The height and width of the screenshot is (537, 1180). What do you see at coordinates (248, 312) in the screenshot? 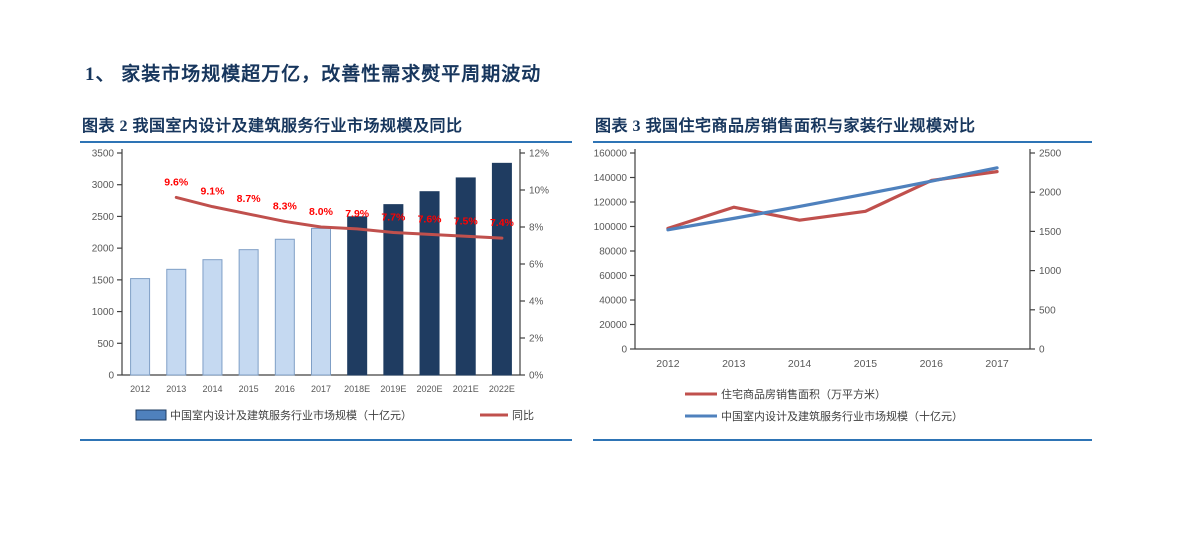
I see `bar-2015` at bounding box center [248, 312].